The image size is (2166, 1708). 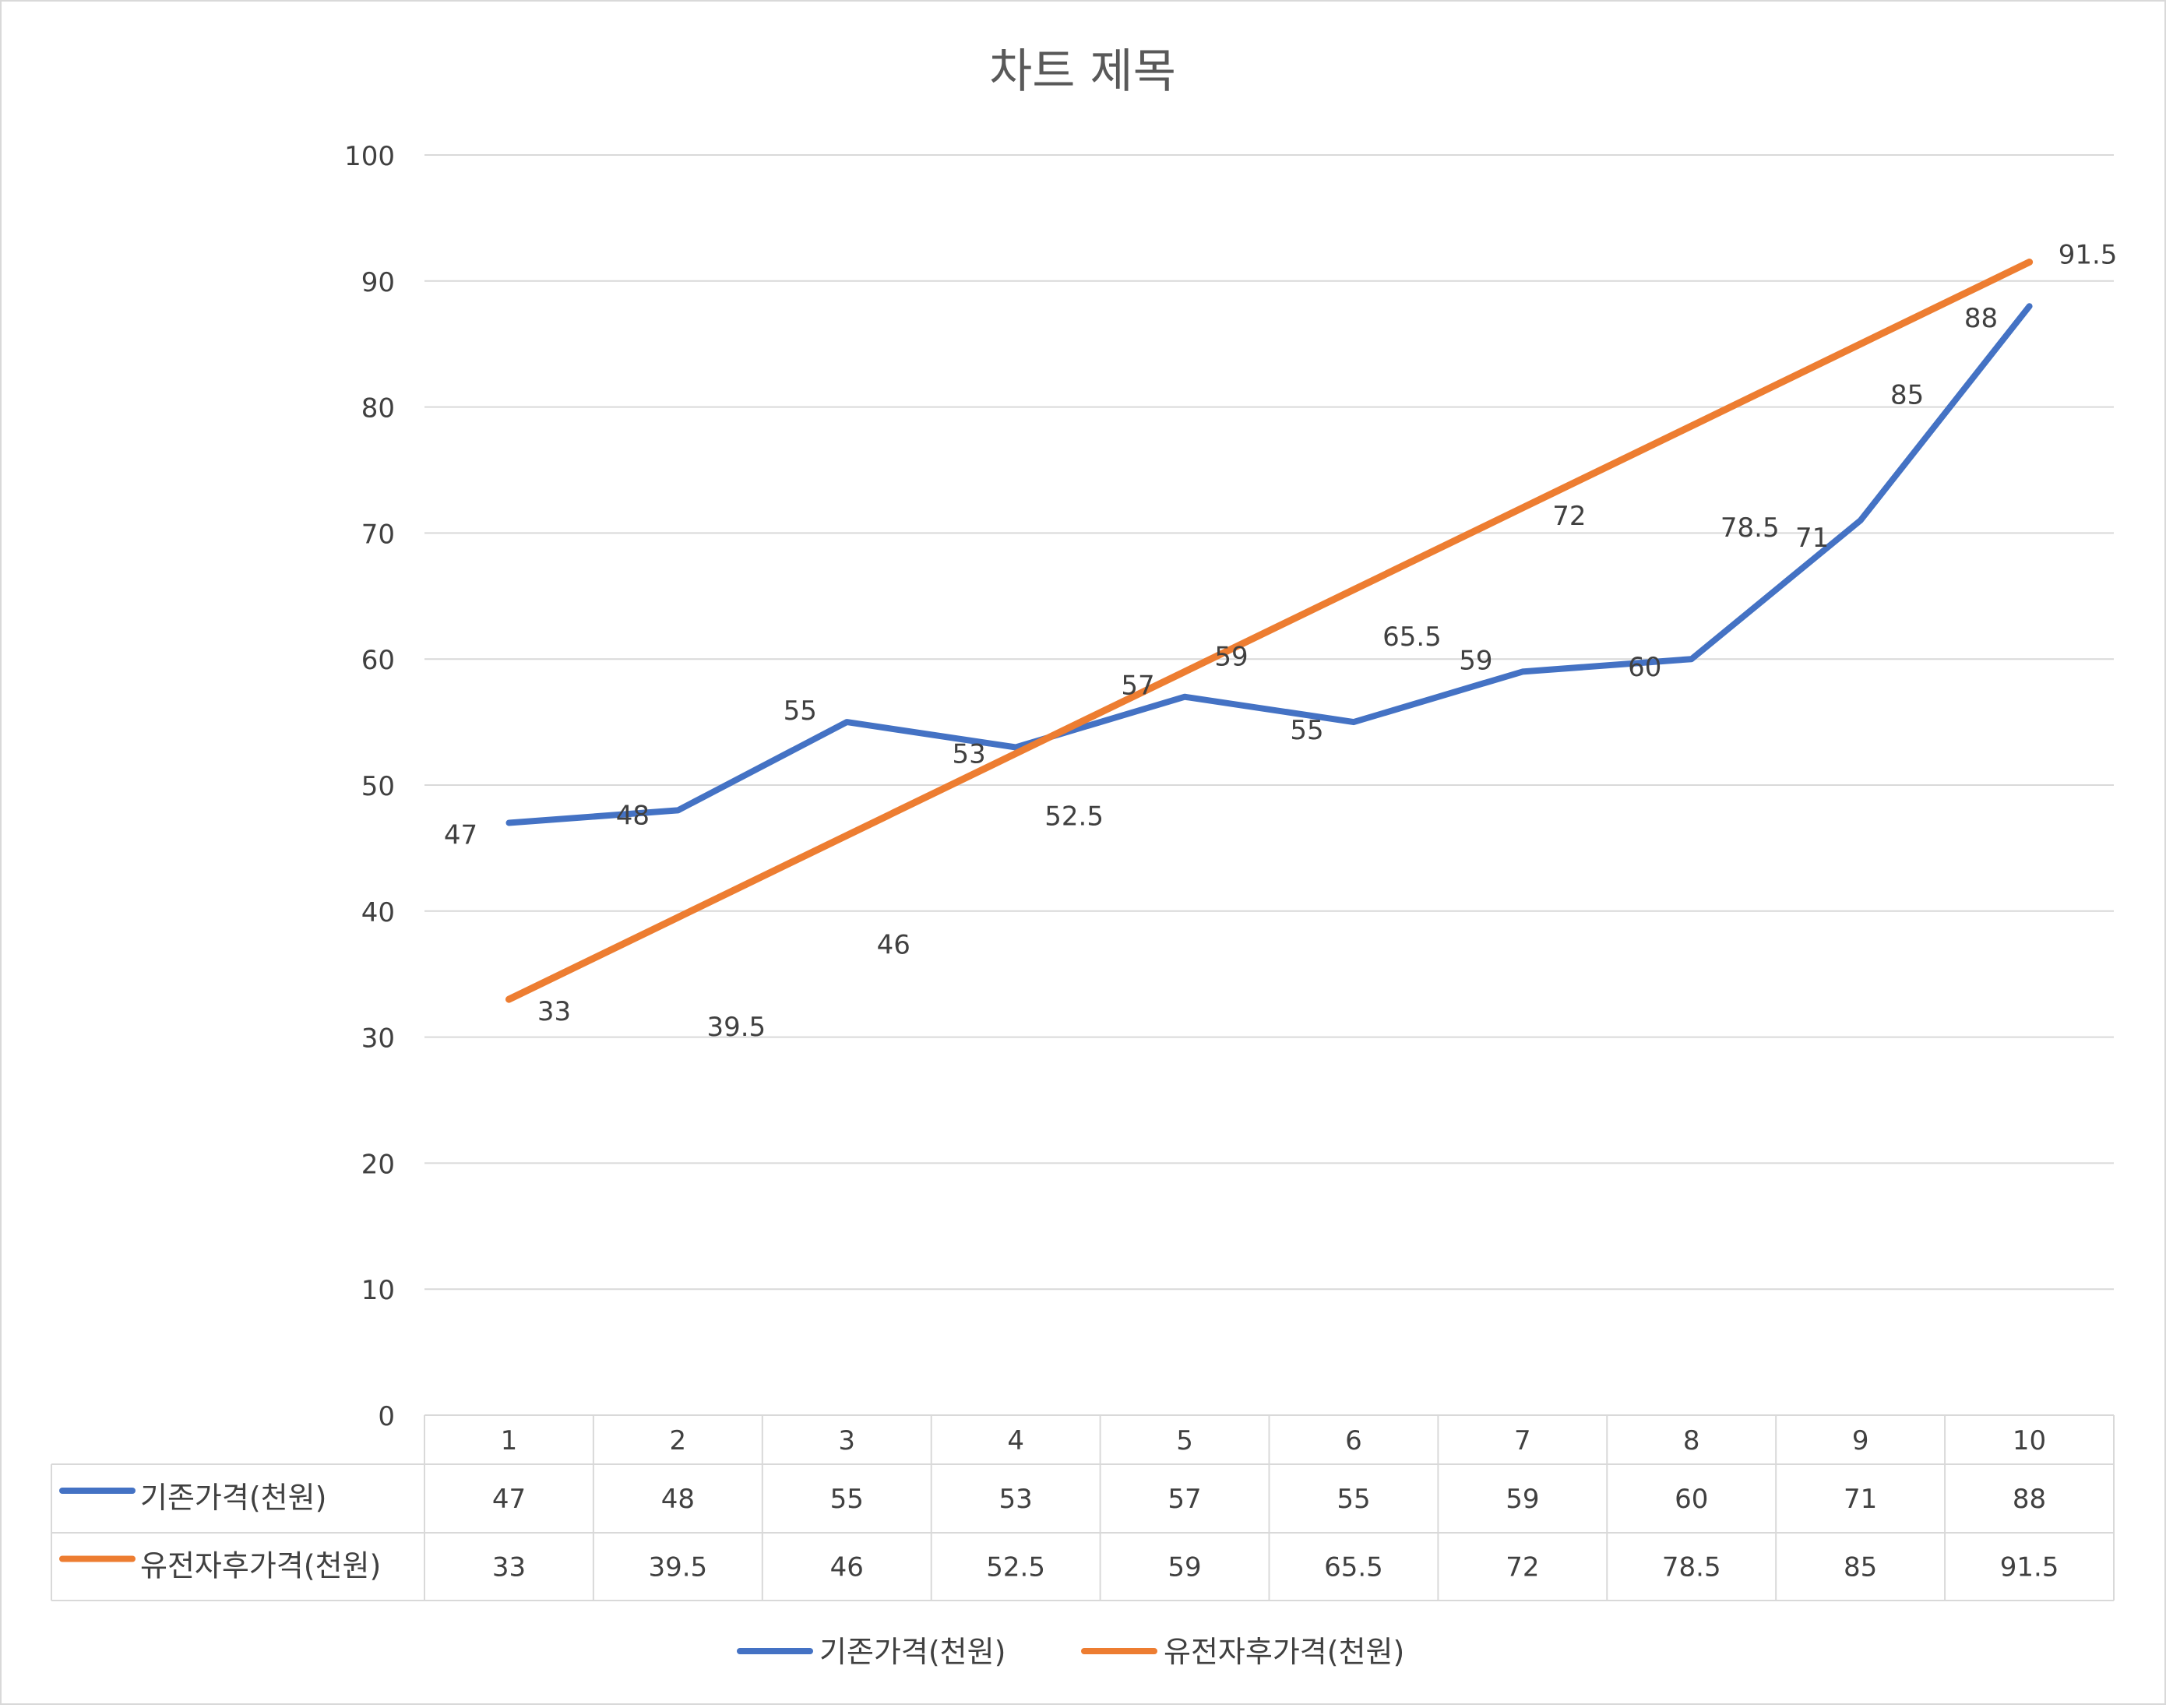 I want to click on y-tick-label: 40, so click(x=378, y=912).